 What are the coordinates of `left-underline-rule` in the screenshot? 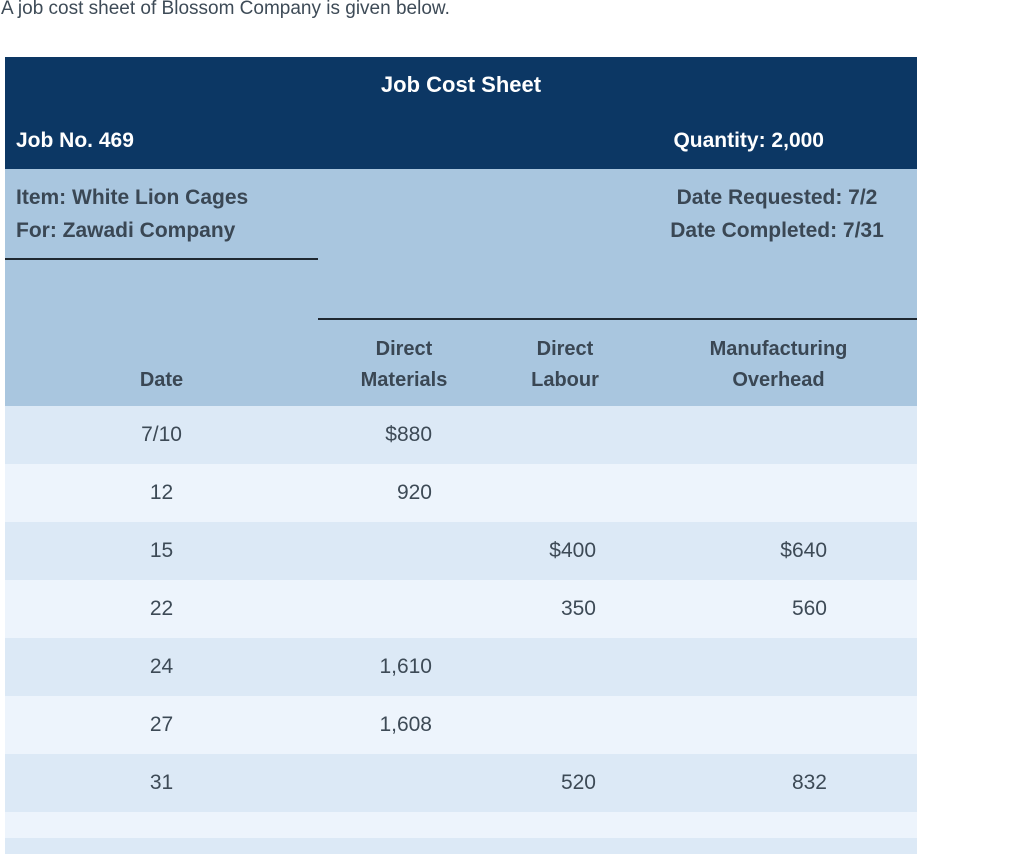 It's located at (161, 259).